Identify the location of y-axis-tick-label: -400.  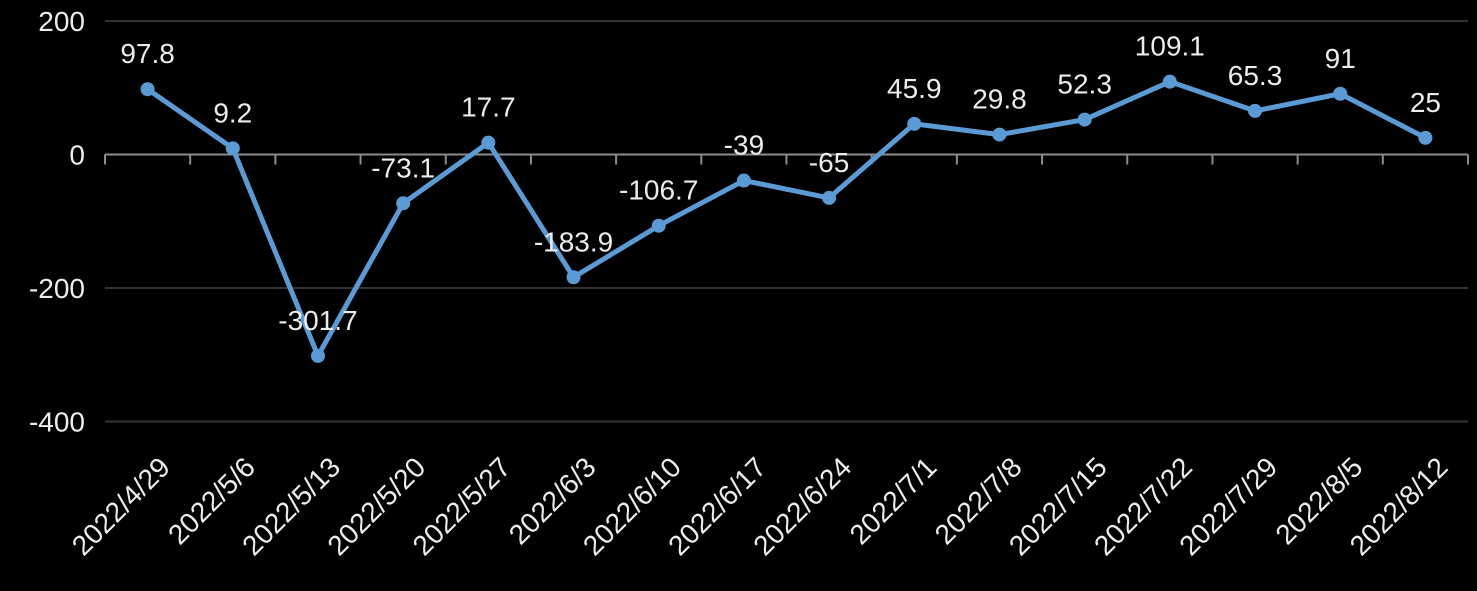
(57, 422).